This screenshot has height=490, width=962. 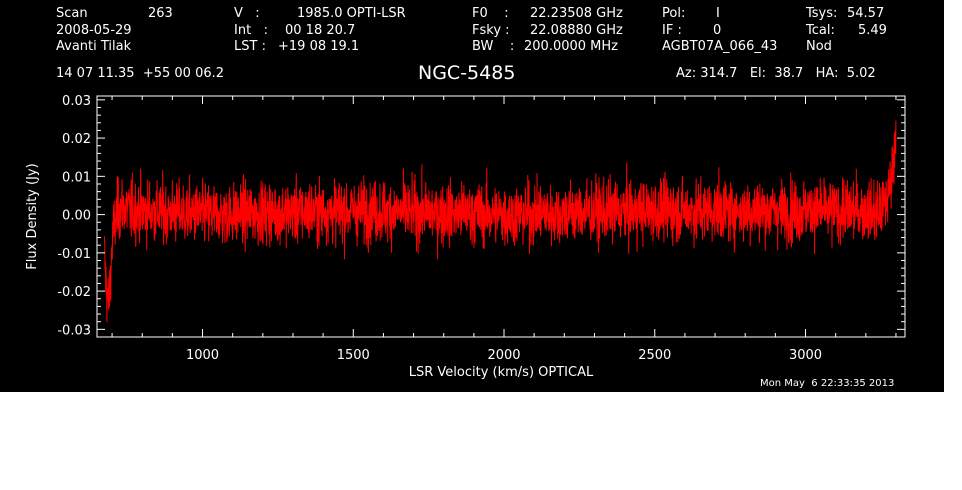 I want to click on tcal-label: Tcal:, so click(x=820, y=30).